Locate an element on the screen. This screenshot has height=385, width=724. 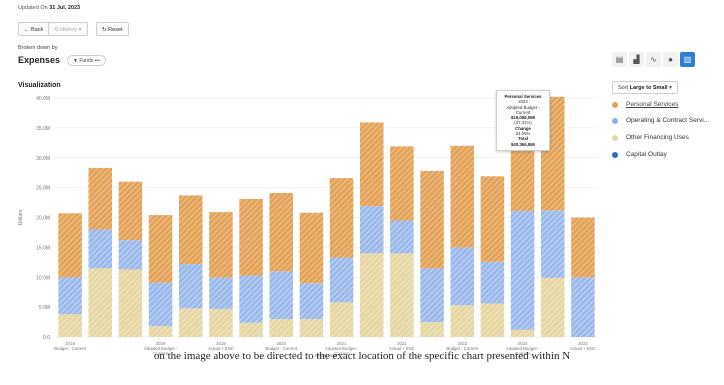
tooltip-total-value: $40,365,555 is located at coordinates (523, 144).